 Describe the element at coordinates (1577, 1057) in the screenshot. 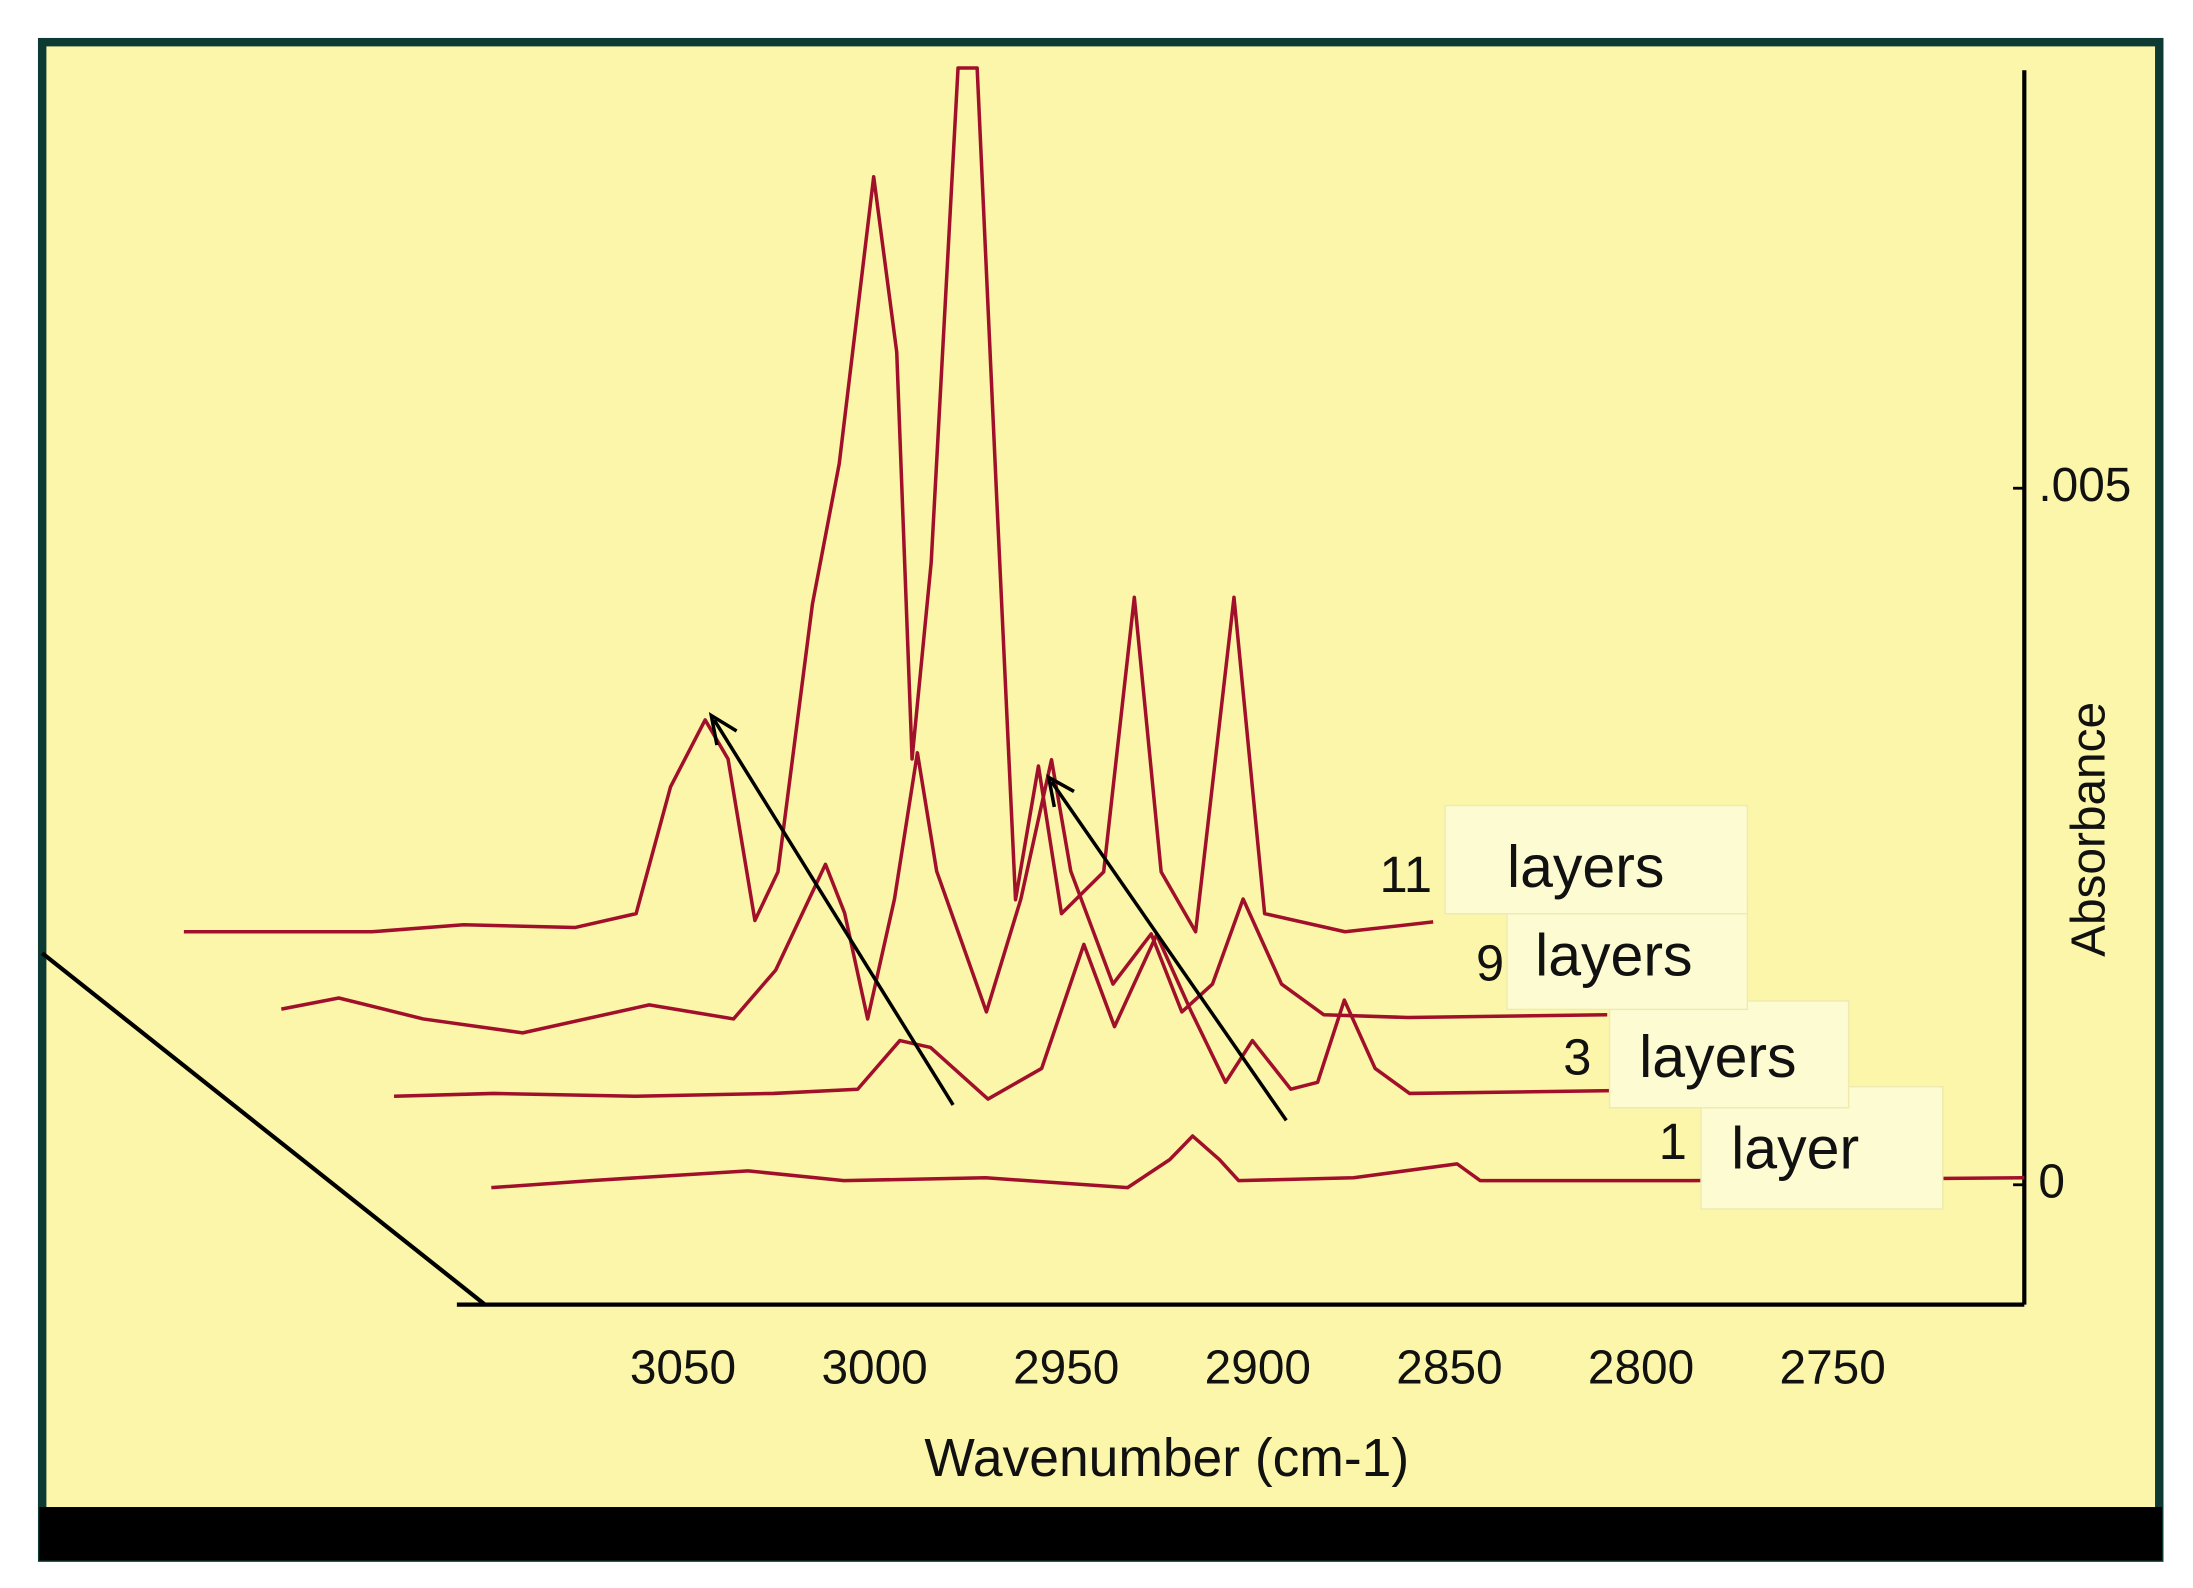

I see `series-number: 3` at that location.